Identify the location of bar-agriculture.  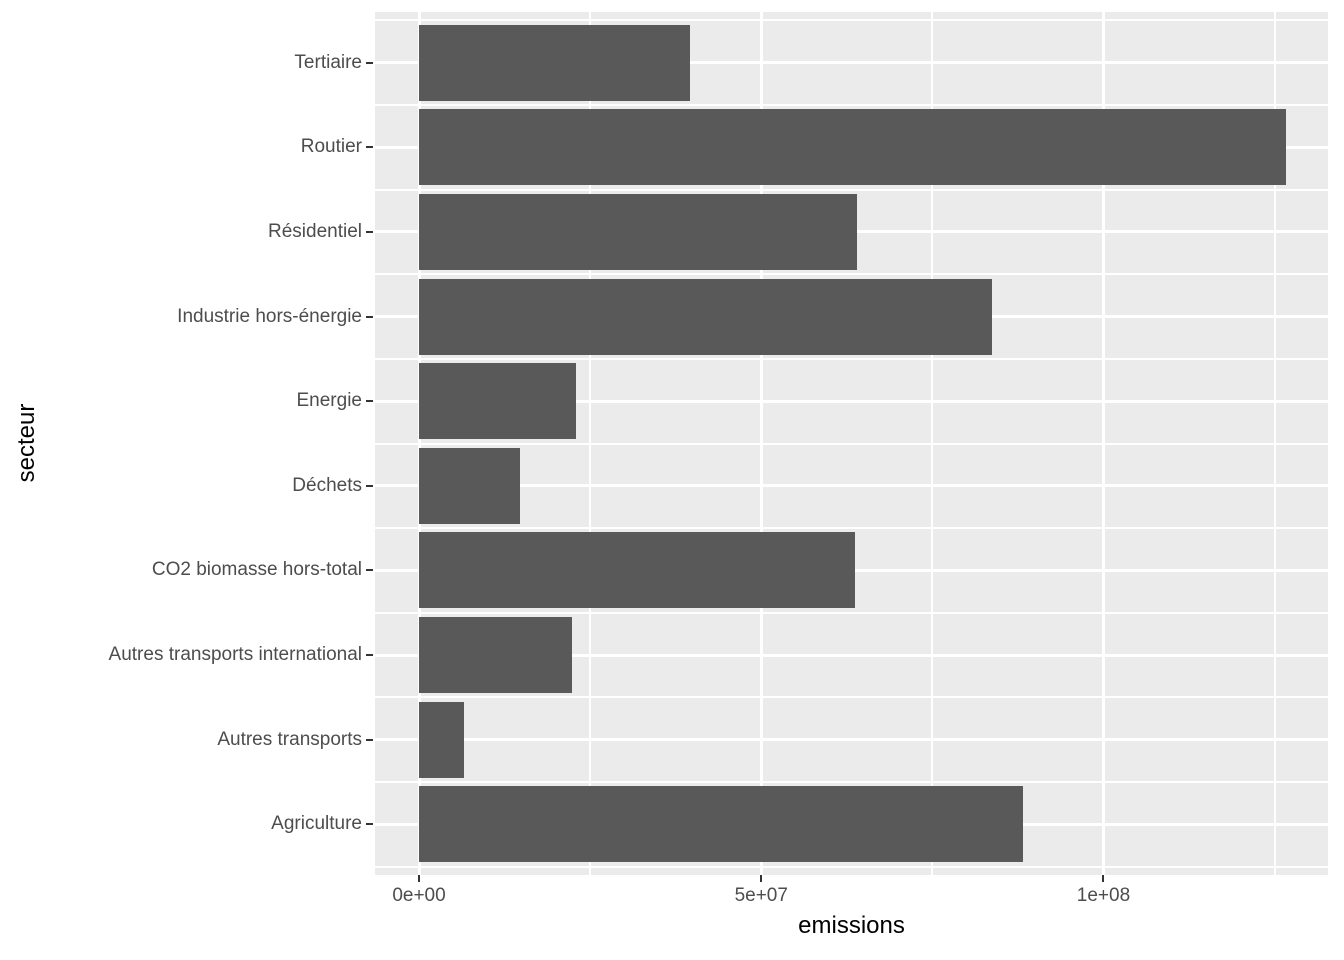
(721, 824).